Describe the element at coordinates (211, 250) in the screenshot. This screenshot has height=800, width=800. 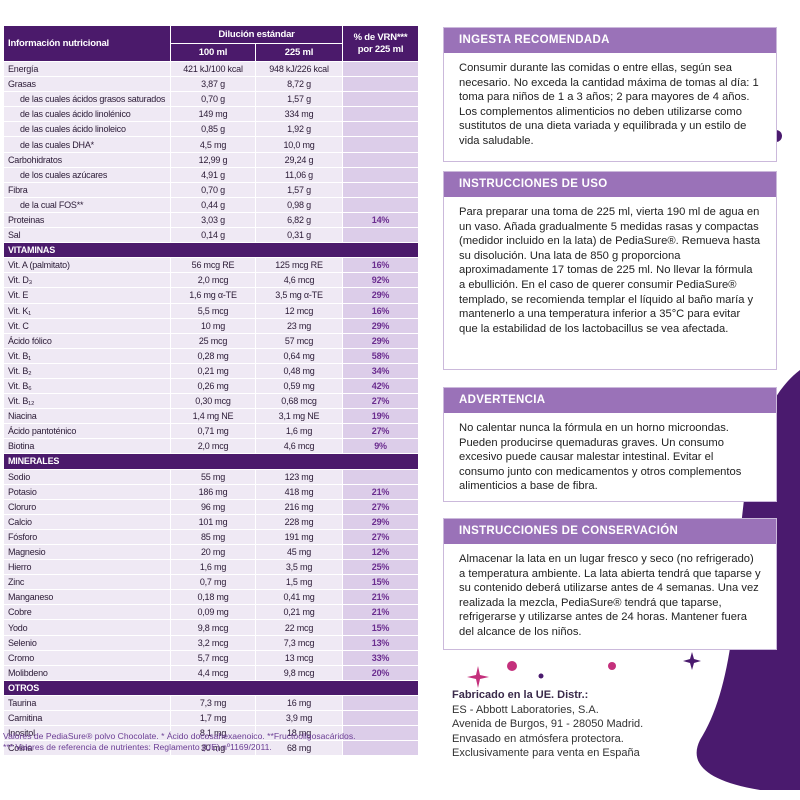
I see `section-title: VITAMINAS` at that location.